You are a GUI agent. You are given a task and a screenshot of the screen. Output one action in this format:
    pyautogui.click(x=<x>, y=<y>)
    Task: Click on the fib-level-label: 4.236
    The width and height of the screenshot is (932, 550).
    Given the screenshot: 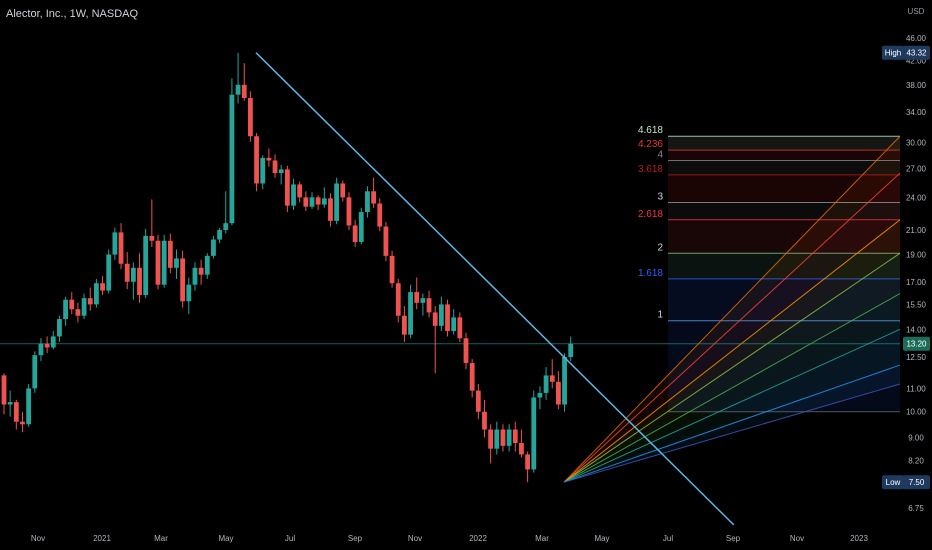 What is the action you would take?
    pyautogui.click(x=650, y=144)
    